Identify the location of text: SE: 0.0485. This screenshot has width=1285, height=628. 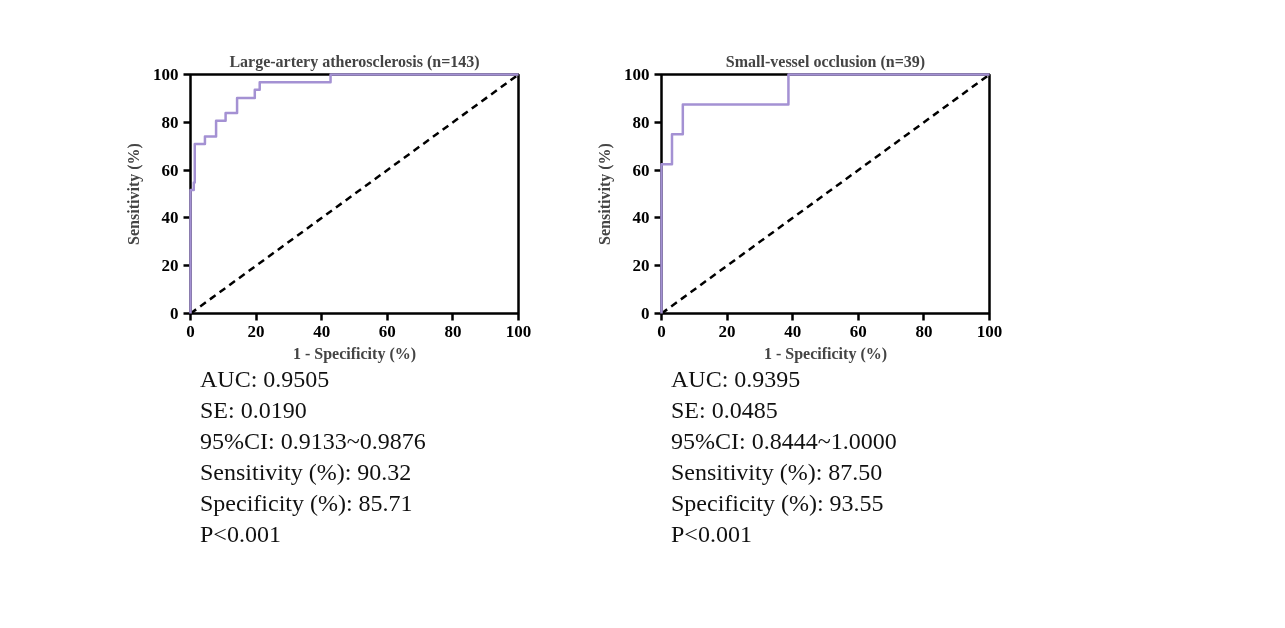
(724, 410).